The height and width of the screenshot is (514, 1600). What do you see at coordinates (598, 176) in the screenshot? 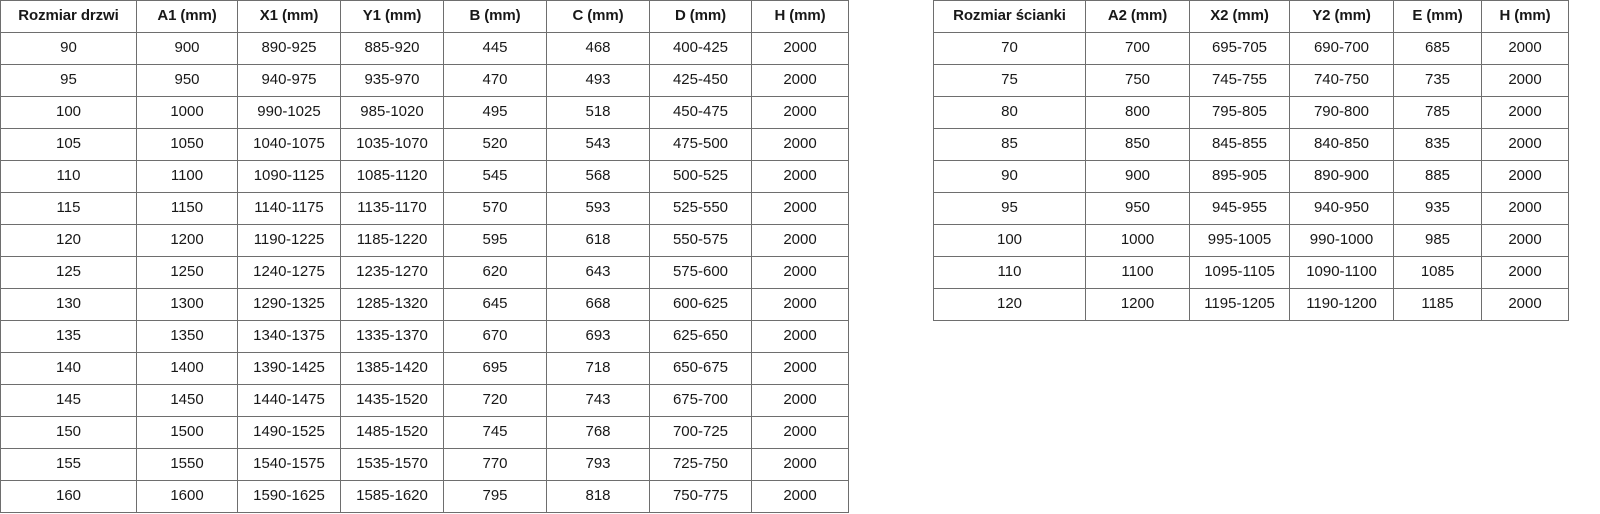
I see `door-table-cell: 568` at bounding box center [598, 176].